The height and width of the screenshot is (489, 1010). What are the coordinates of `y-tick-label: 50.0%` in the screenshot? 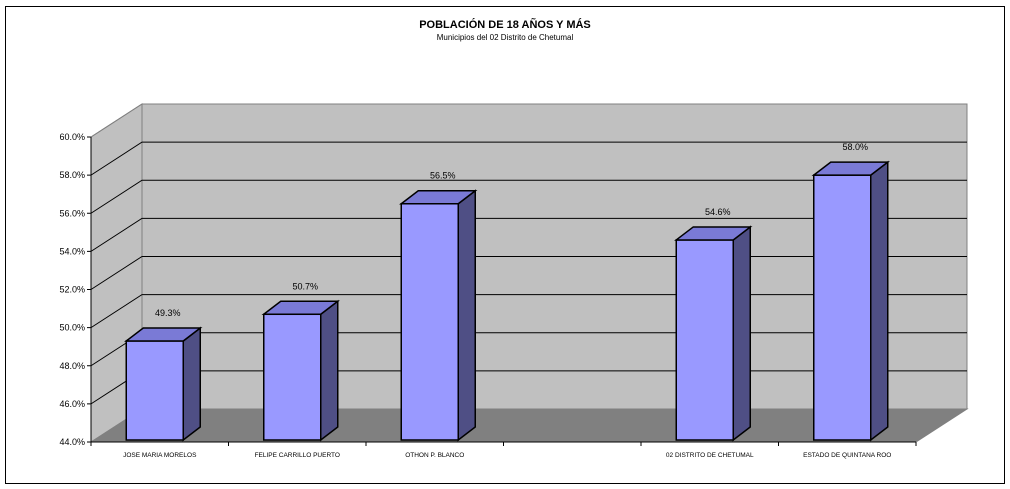 It's located at (72, 328).